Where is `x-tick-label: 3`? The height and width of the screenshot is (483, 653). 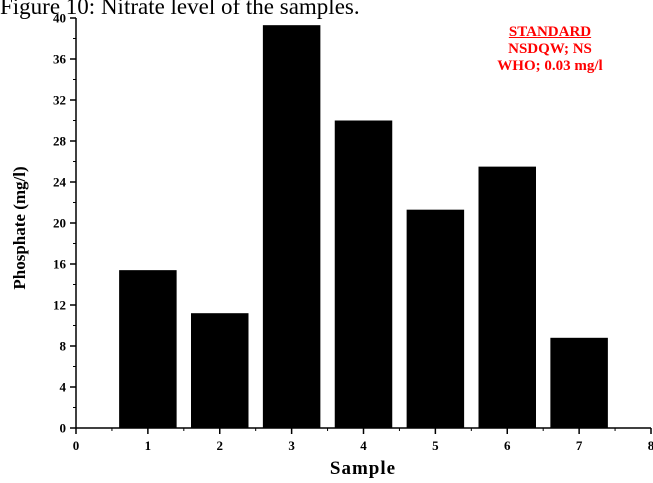
x-tick-label: 3 is located at coordinates (291, 445).